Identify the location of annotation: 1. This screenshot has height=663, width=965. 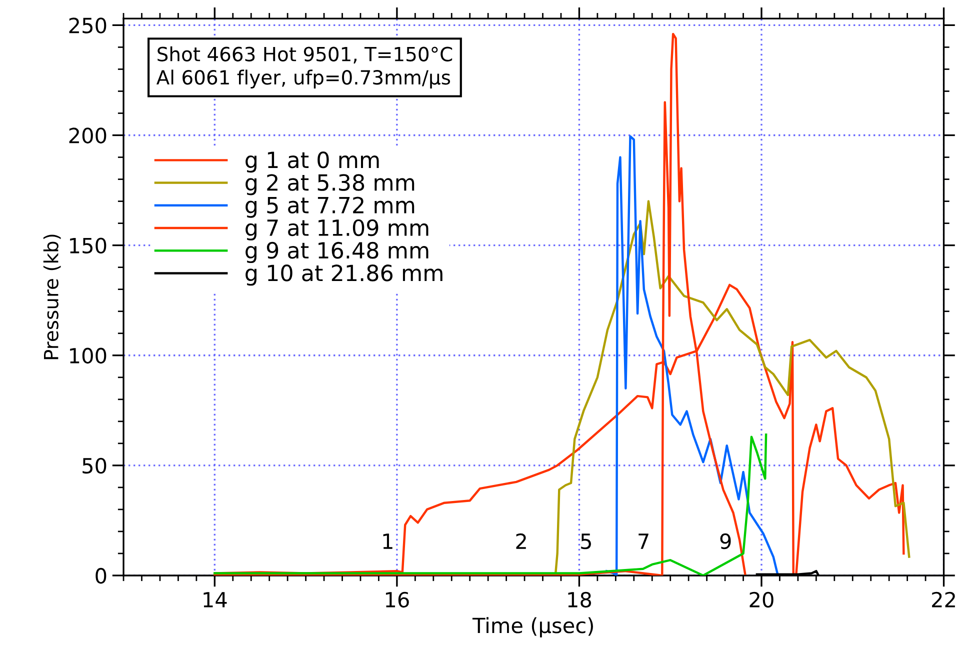
(387, 541).